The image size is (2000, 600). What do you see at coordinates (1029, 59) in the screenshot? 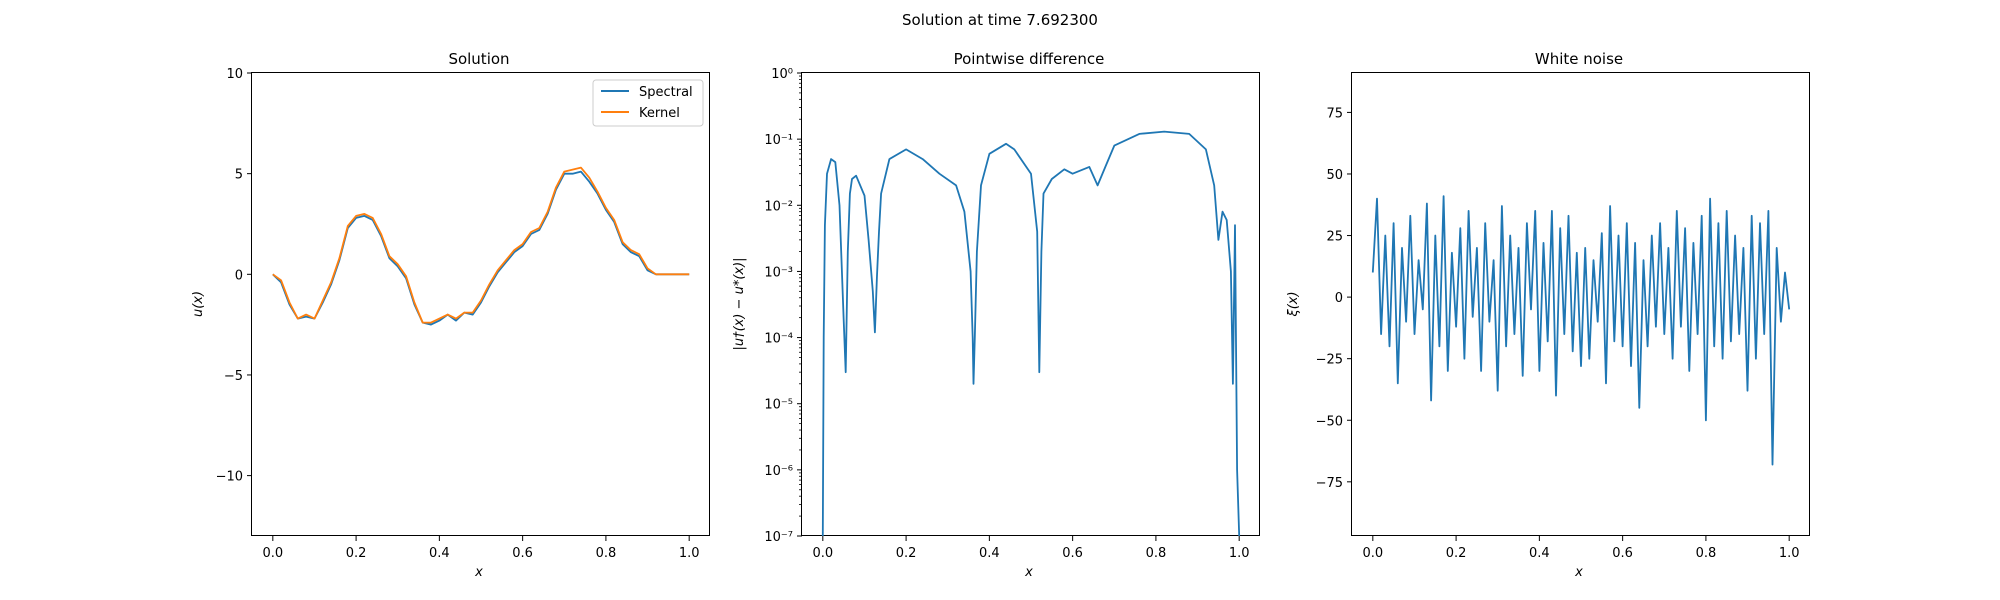
I see `difference-title: Pointwise difference` at bounding box center [1029, 59].